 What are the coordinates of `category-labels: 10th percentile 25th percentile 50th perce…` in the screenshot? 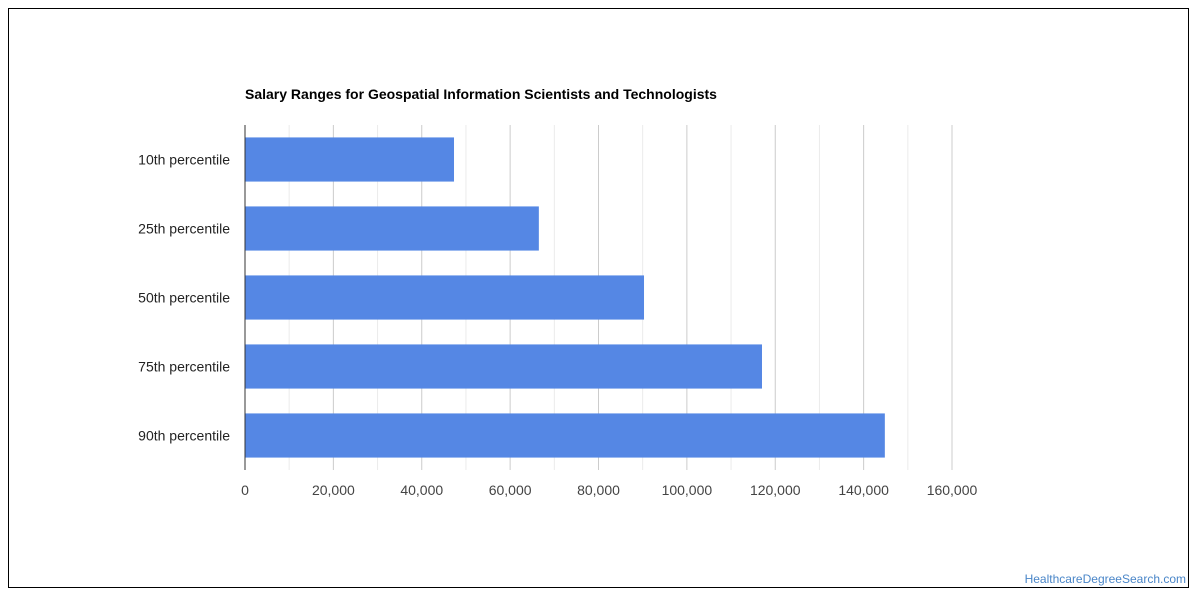 It's located at (184, 298).